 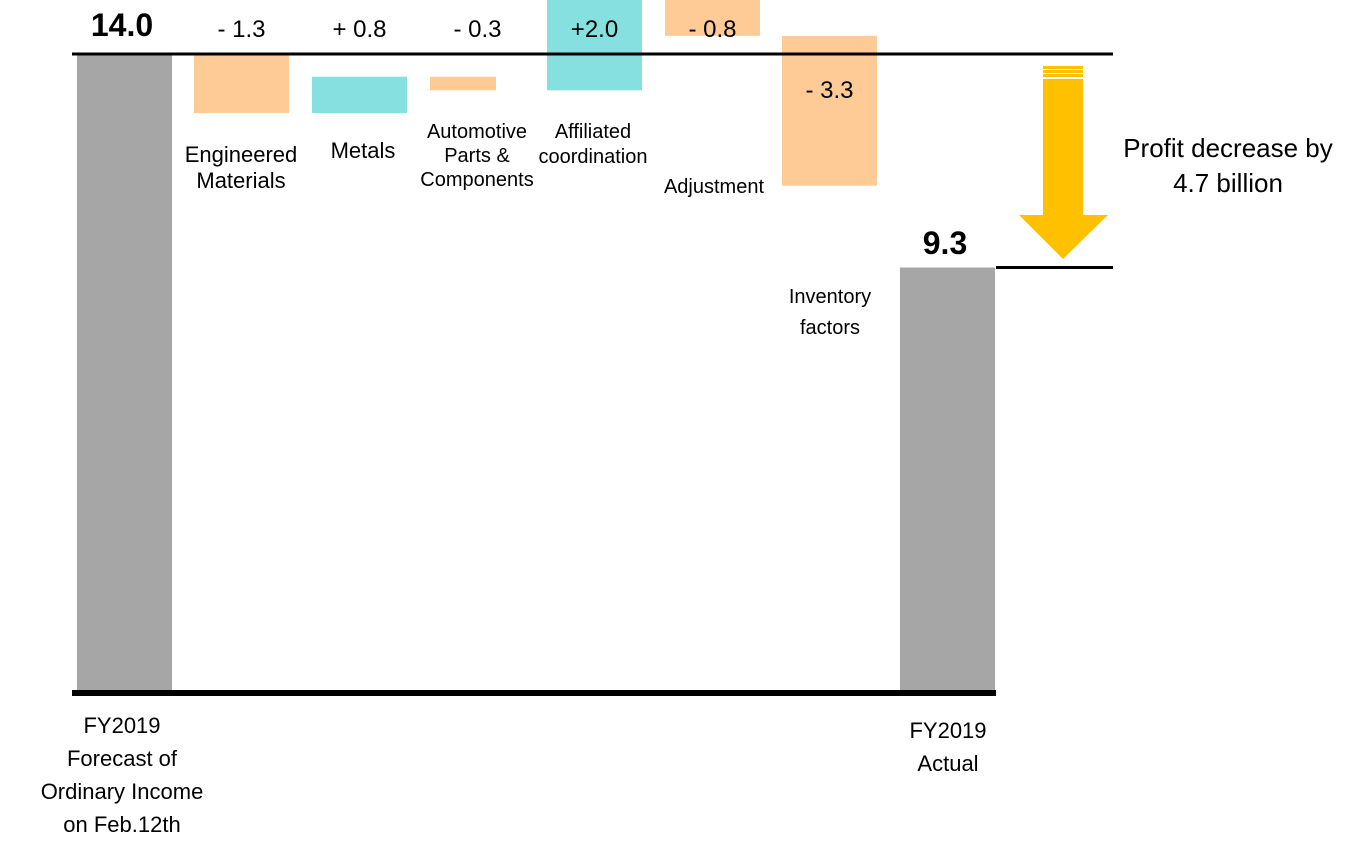 What do you see at coordinates (124, 372) in the screenshot?
I see `start-total-bar` at bounding box center [124, 372].